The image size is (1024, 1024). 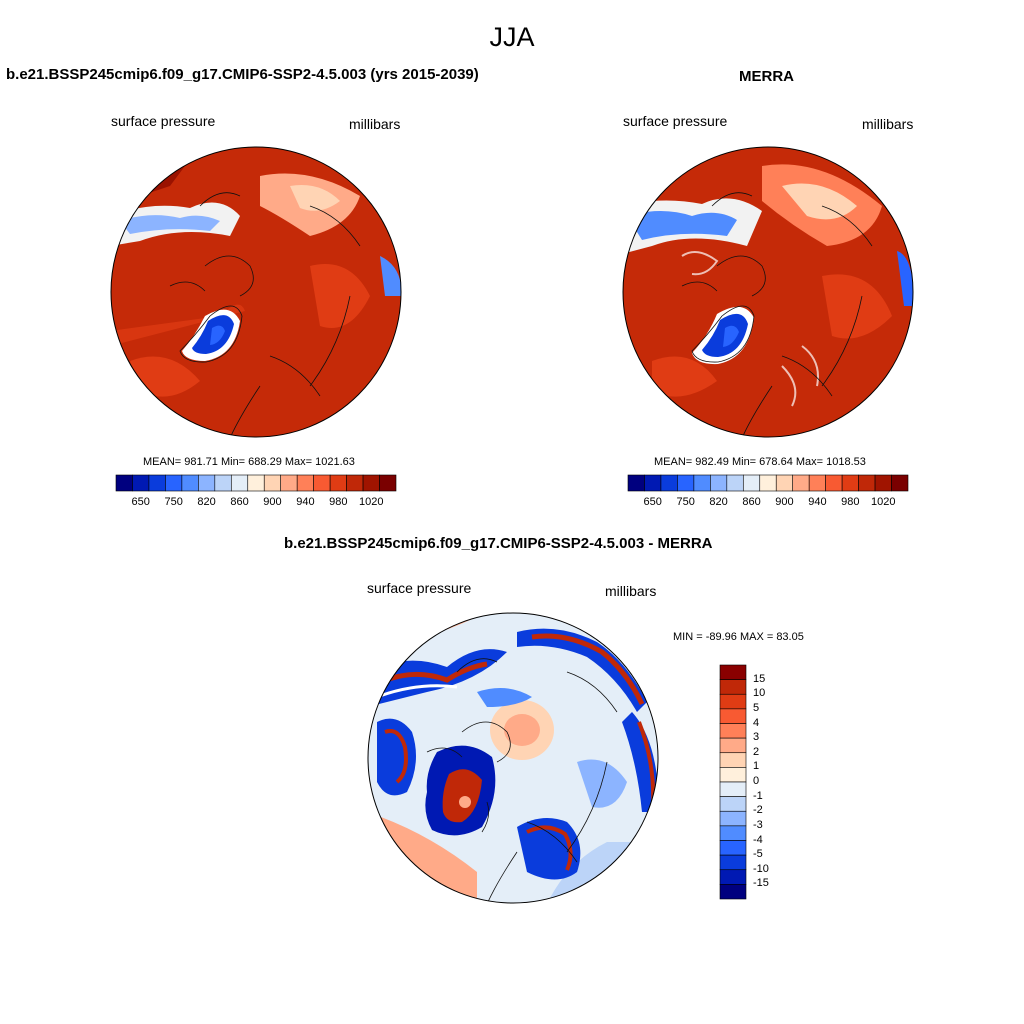 What do you see at coordinates (756, 766) in the screenshot?
I see `colorbar-tick-label: 1` at bounding box center [756, 766].